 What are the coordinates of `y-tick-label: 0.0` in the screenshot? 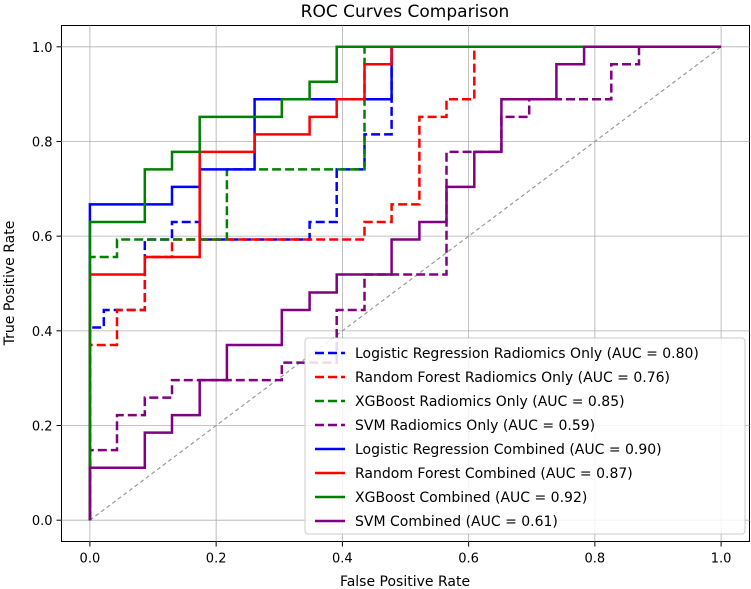 It's located at (42, 521).